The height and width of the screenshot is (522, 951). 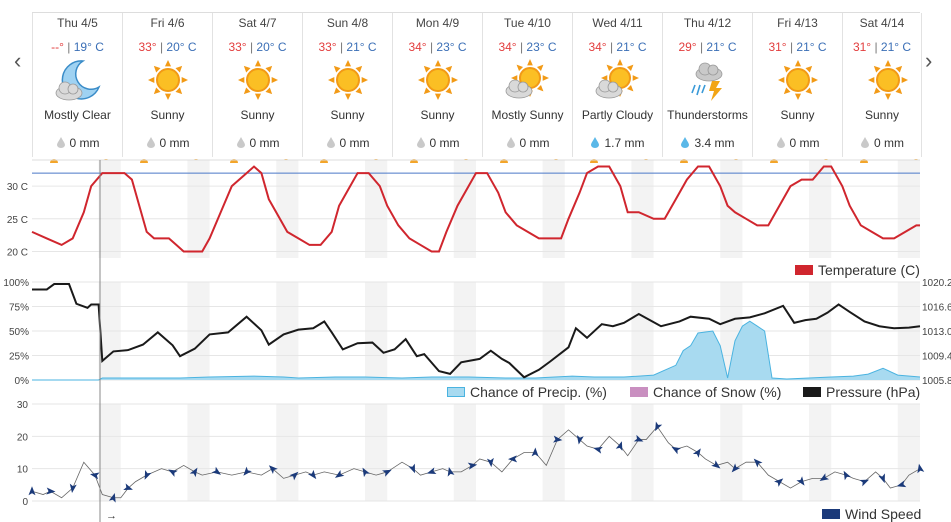 What do you see at coordinates (16, 283) in the screenshot?
I see `y-tick-label: 100%` at bounding box center [16, 283].